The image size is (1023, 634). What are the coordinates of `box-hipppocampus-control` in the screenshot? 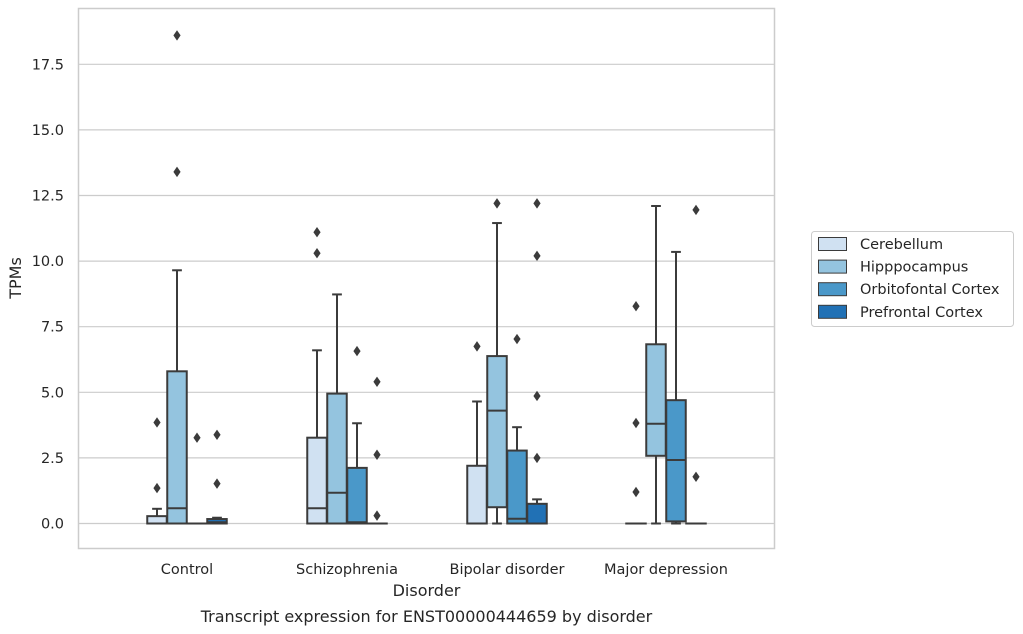 It's located at (177, 277).